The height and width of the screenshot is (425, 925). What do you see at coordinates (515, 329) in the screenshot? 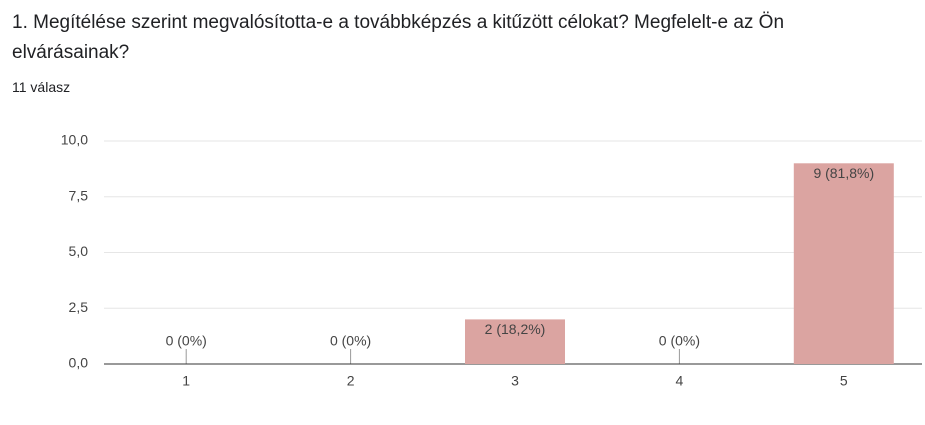
I see `value-label: 2 (18,2%)` at bounding box center [515, 329].